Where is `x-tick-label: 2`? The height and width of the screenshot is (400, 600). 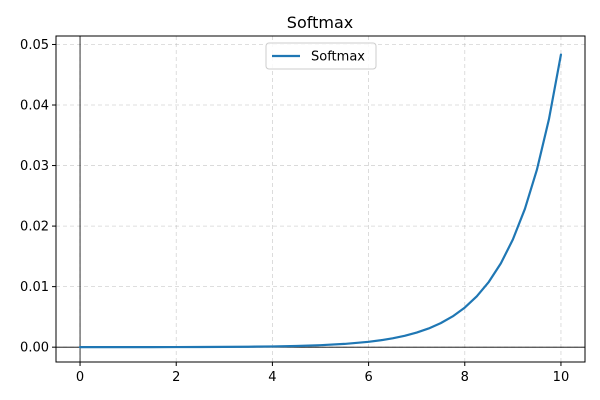
x-tick-label: 2 is located at coordinates (176, 377).